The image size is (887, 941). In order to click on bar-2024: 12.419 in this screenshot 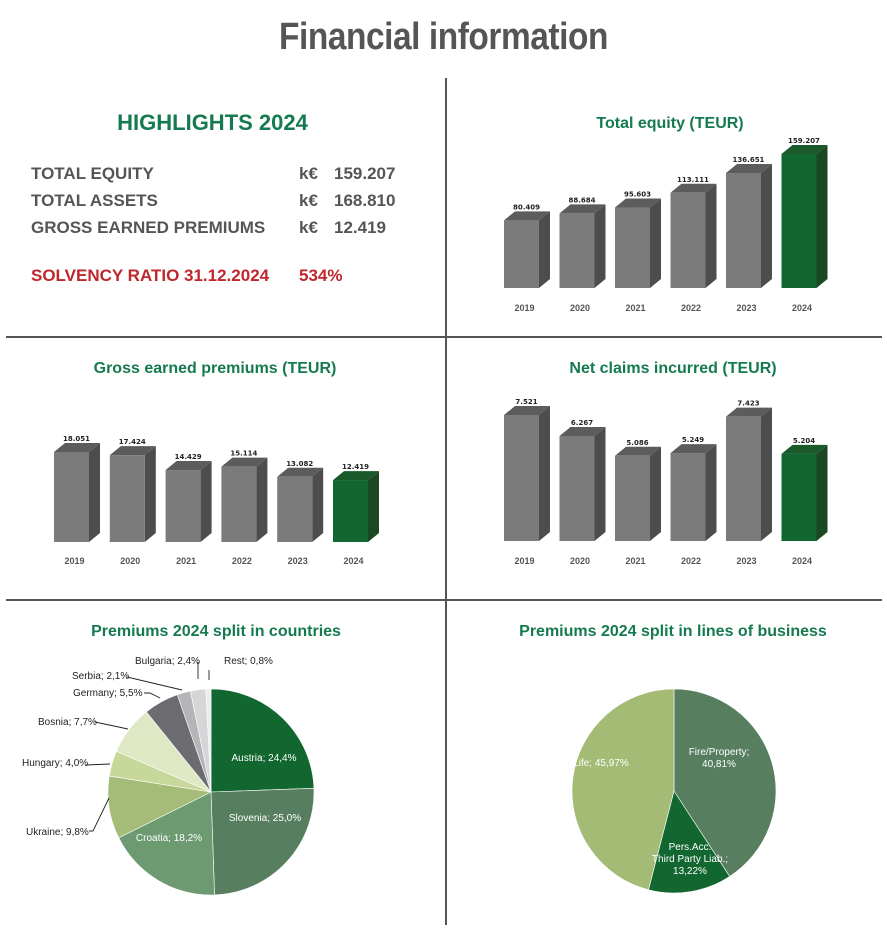, I will do `click(356, 502)`.